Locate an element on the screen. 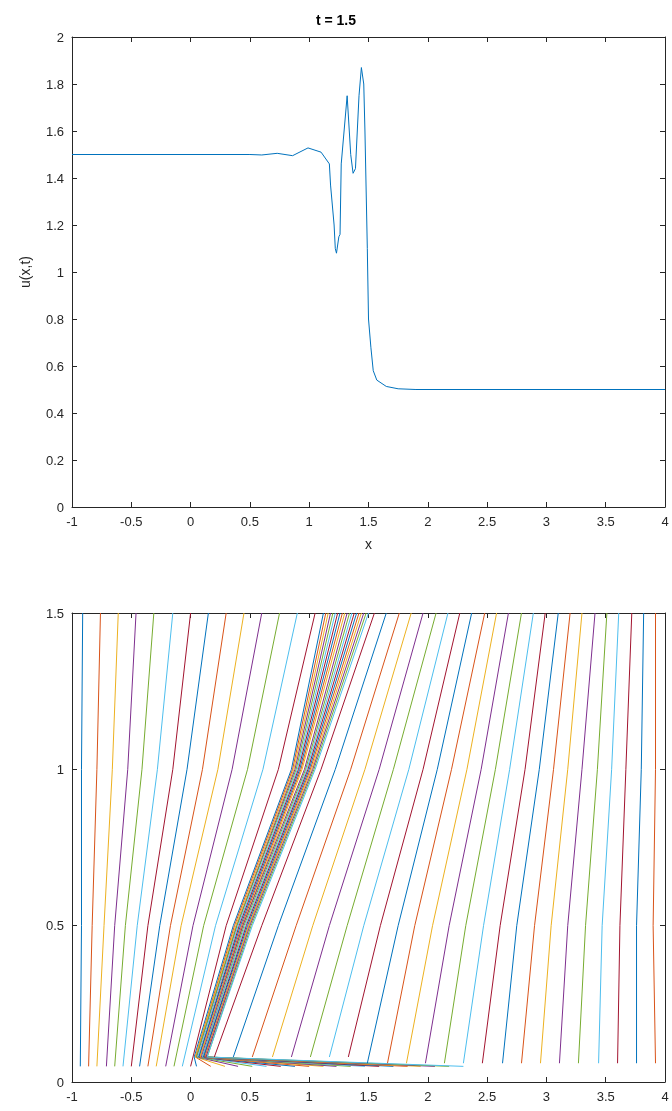 The width and height of the screenshot is (672, 1111). chart-title: t = 1.5 is located at coordinates (336, 20).